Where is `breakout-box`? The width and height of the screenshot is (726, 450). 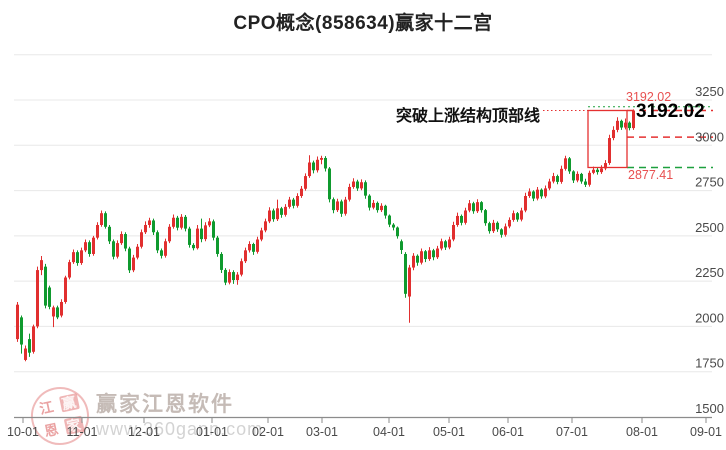
breakout-box is located at coordinates (607, 139).